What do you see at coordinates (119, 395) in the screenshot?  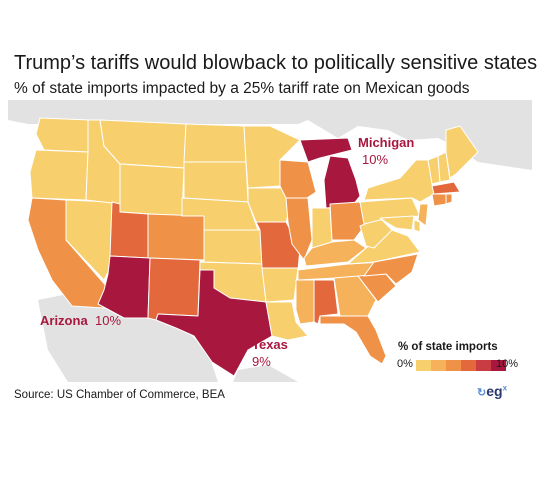 I see `source-note: Source: US Chamber of Commerce, BEA` at bounding box center [119, 395].